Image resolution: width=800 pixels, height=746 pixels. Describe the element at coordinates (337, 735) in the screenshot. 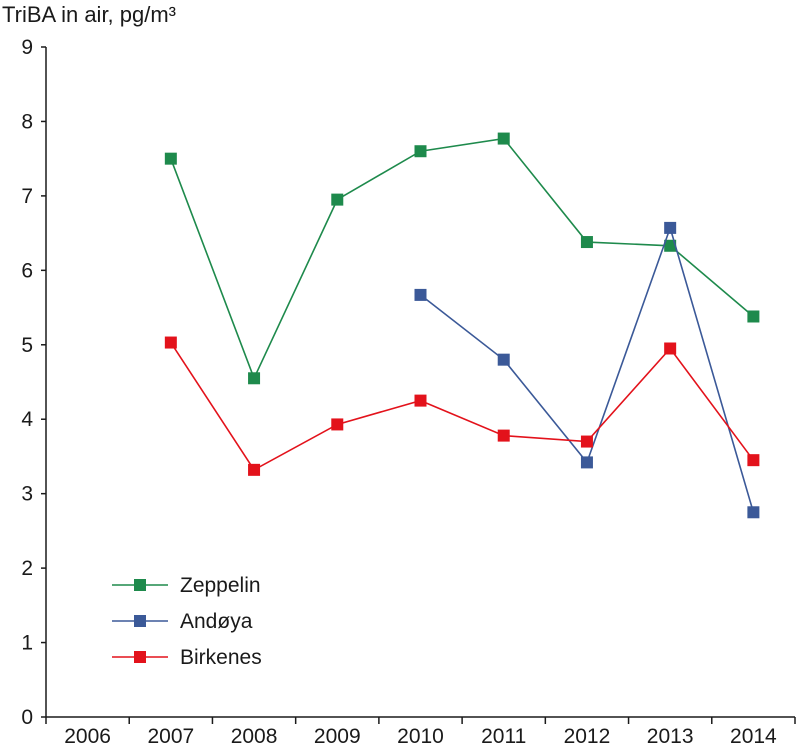

I see `x-tick-label: 2009` at that location.